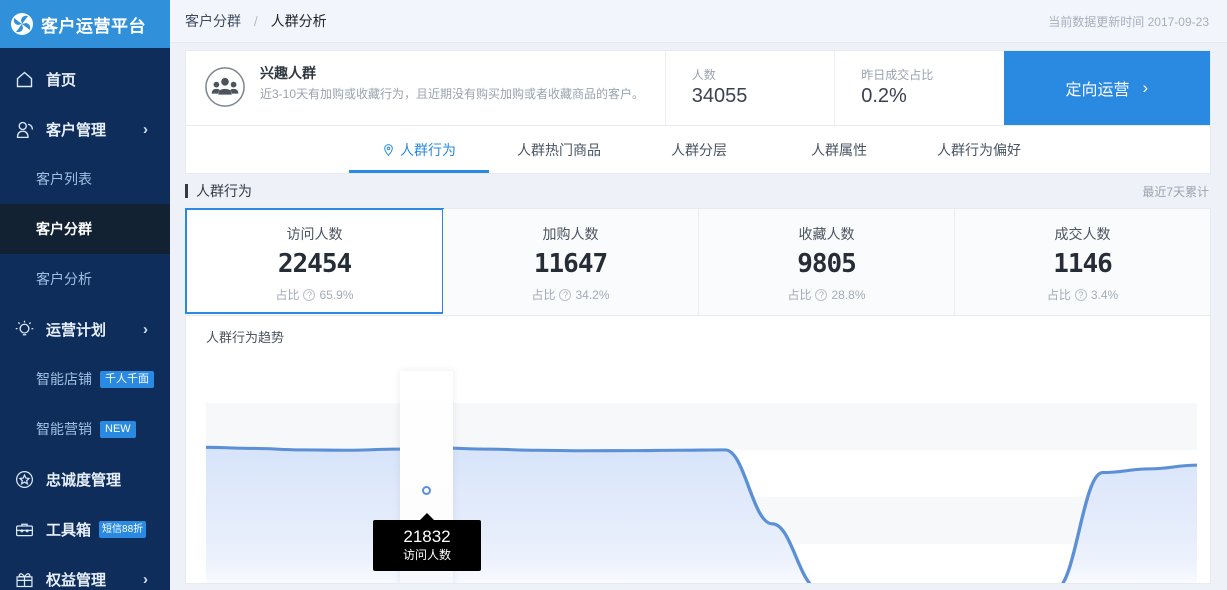 This screenshot has width=1227, height=590. I want to click on tab-label: 人群行为, so click(428, 149).